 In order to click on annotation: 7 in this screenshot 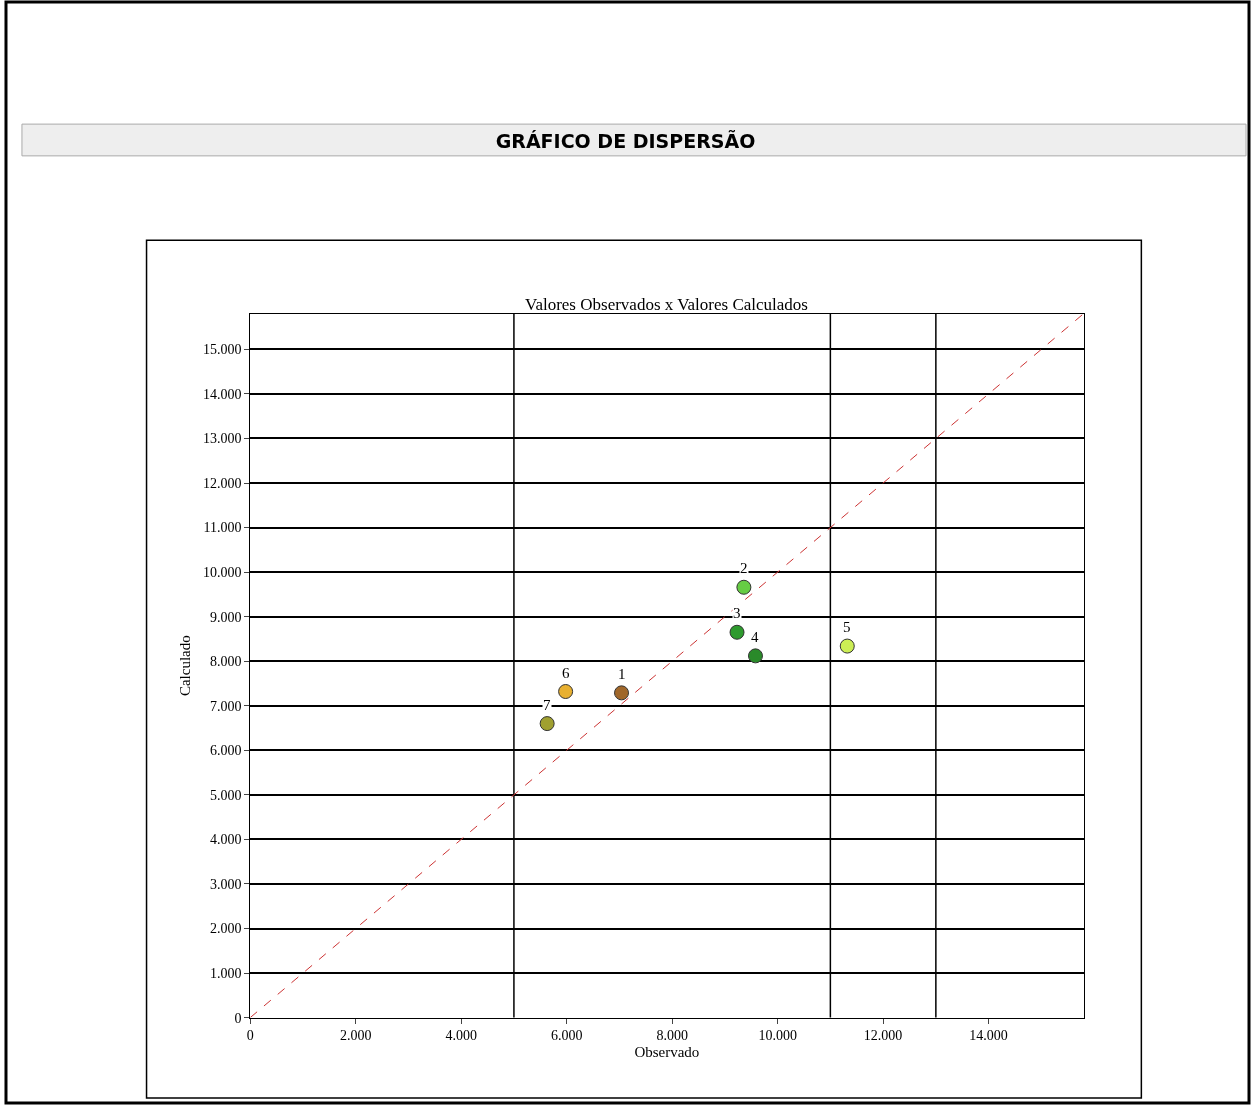, I will do `click(547, 705)`.